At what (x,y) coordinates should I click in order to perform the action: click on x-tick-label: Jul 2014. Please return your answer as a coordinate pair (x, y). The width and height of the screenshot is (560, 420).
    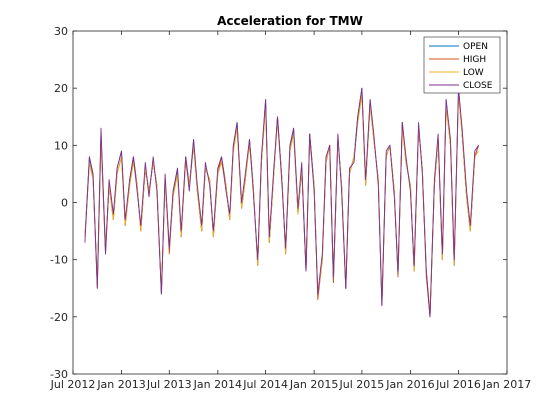
    Looking at the image, I should click on (265, 384).